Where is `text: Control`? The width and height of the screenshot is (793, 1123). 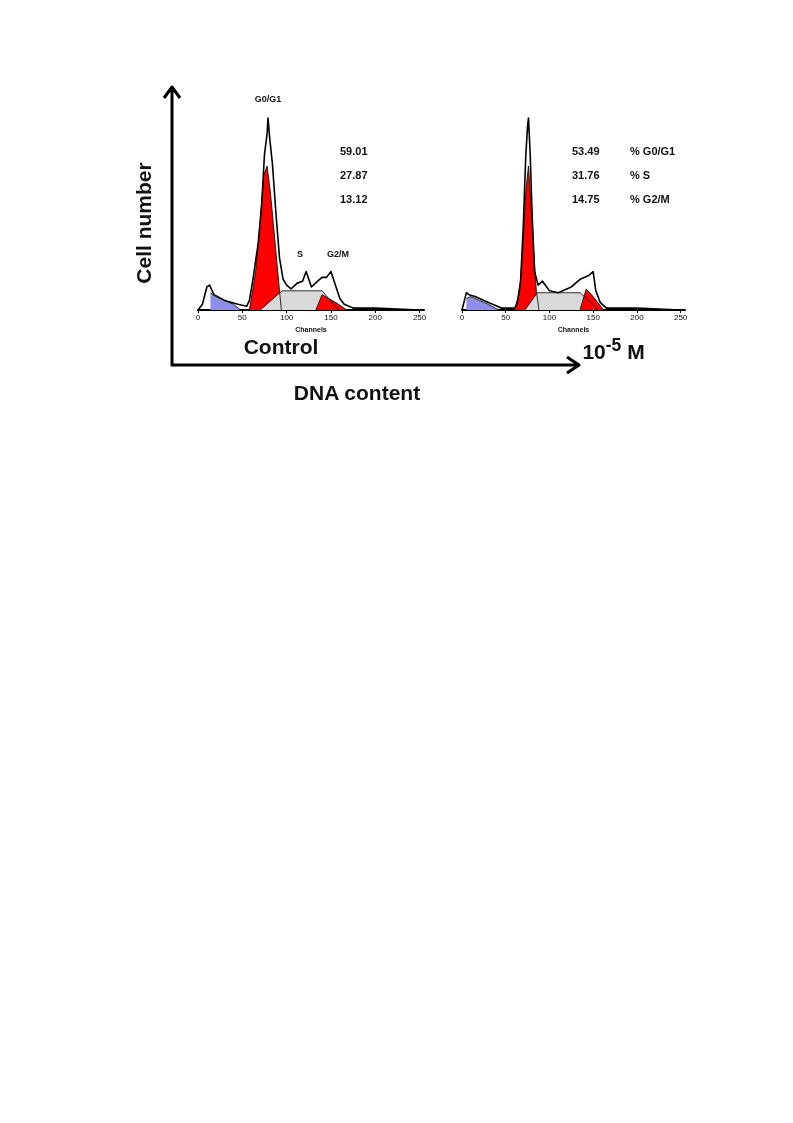
text: Control is located at coordinates (281, 347).